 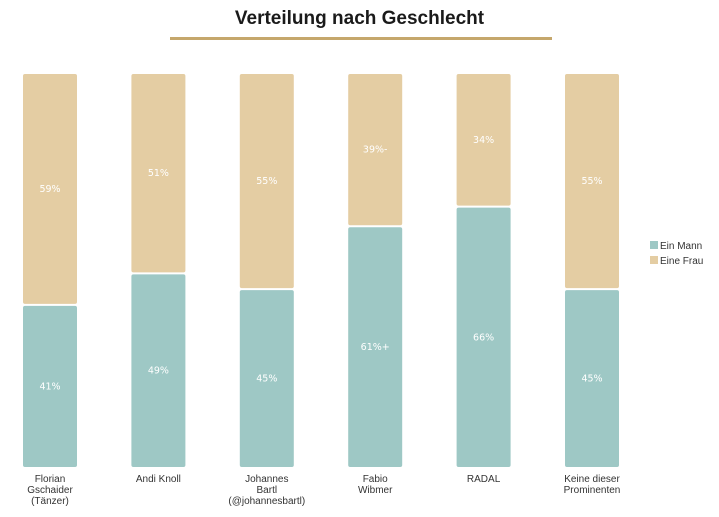 What do you see at coordinates (681, 261) in the screenshot?
I see `legend-label: Eine Frau` at bounding box center [681, 261].